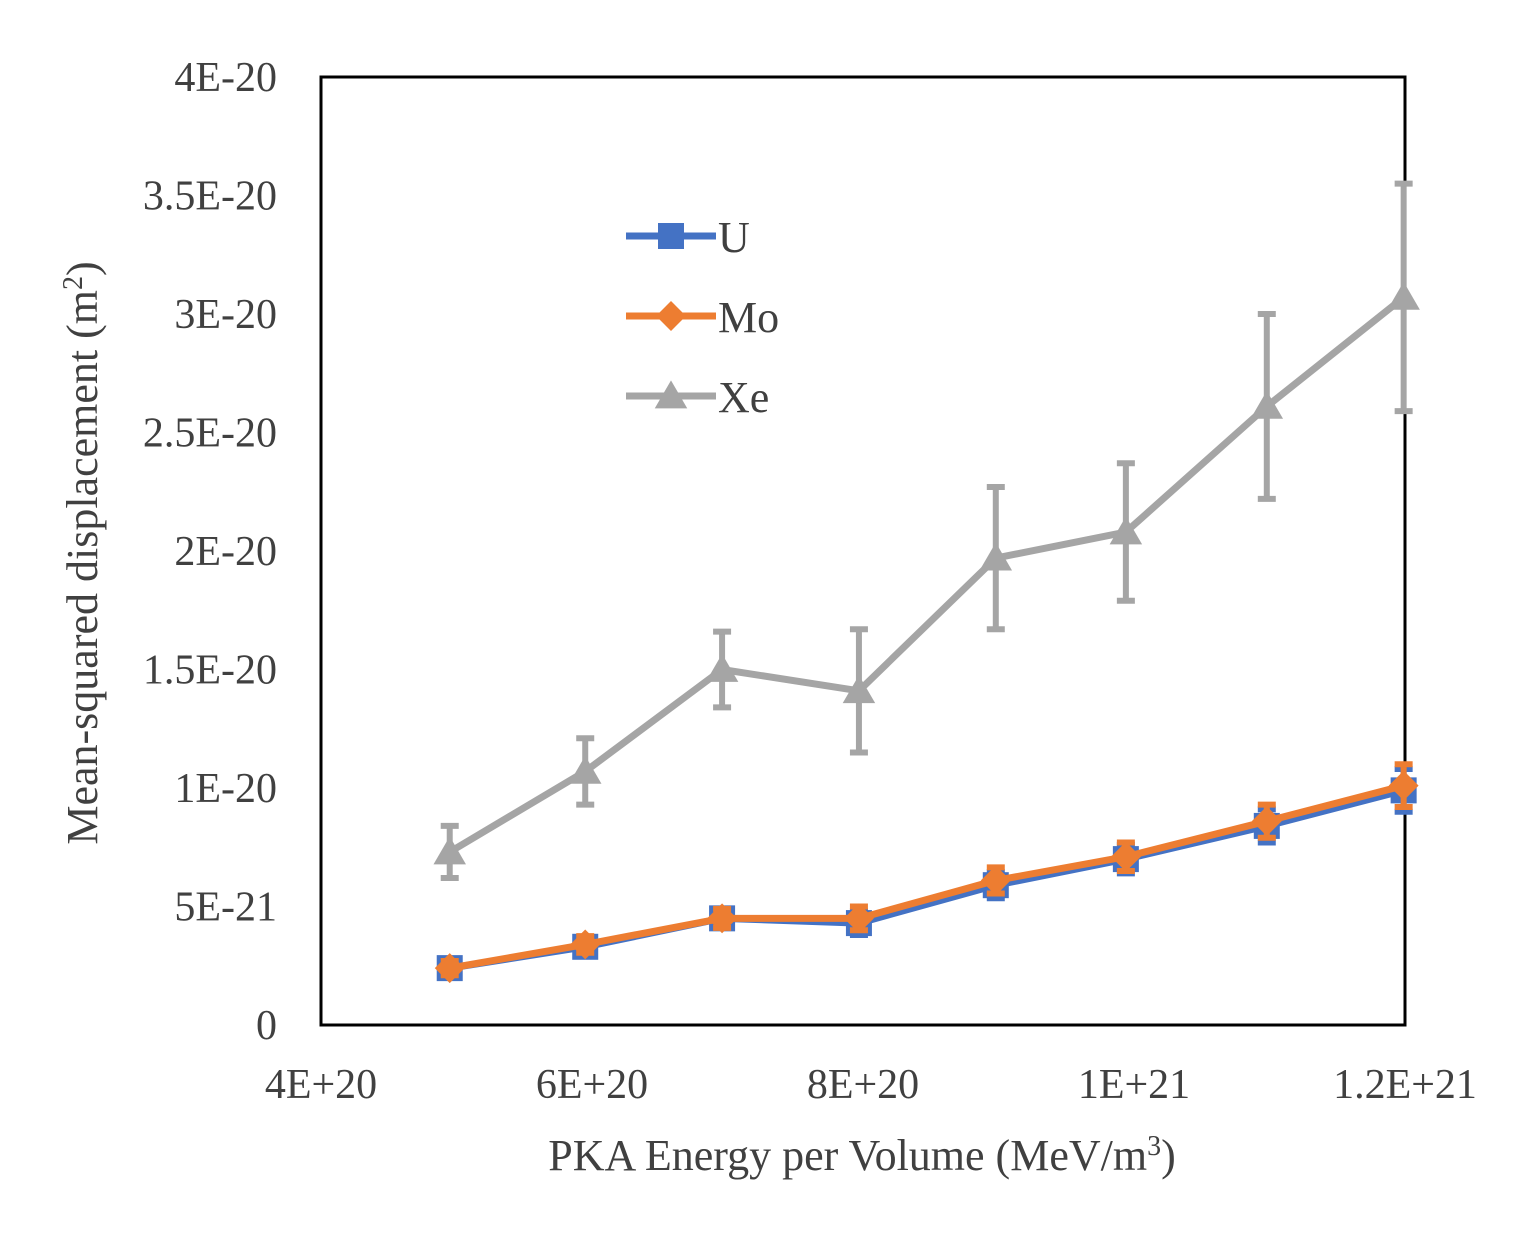  Describe the element at coordinates (688, 237) in the screenshot. I see `legend-item-u: U` at that location.